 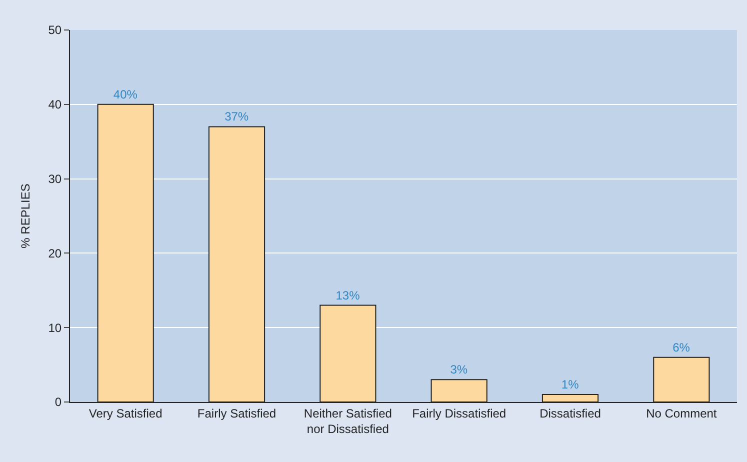 I want to click on data-label: 37%, so click(x=236, y=117).